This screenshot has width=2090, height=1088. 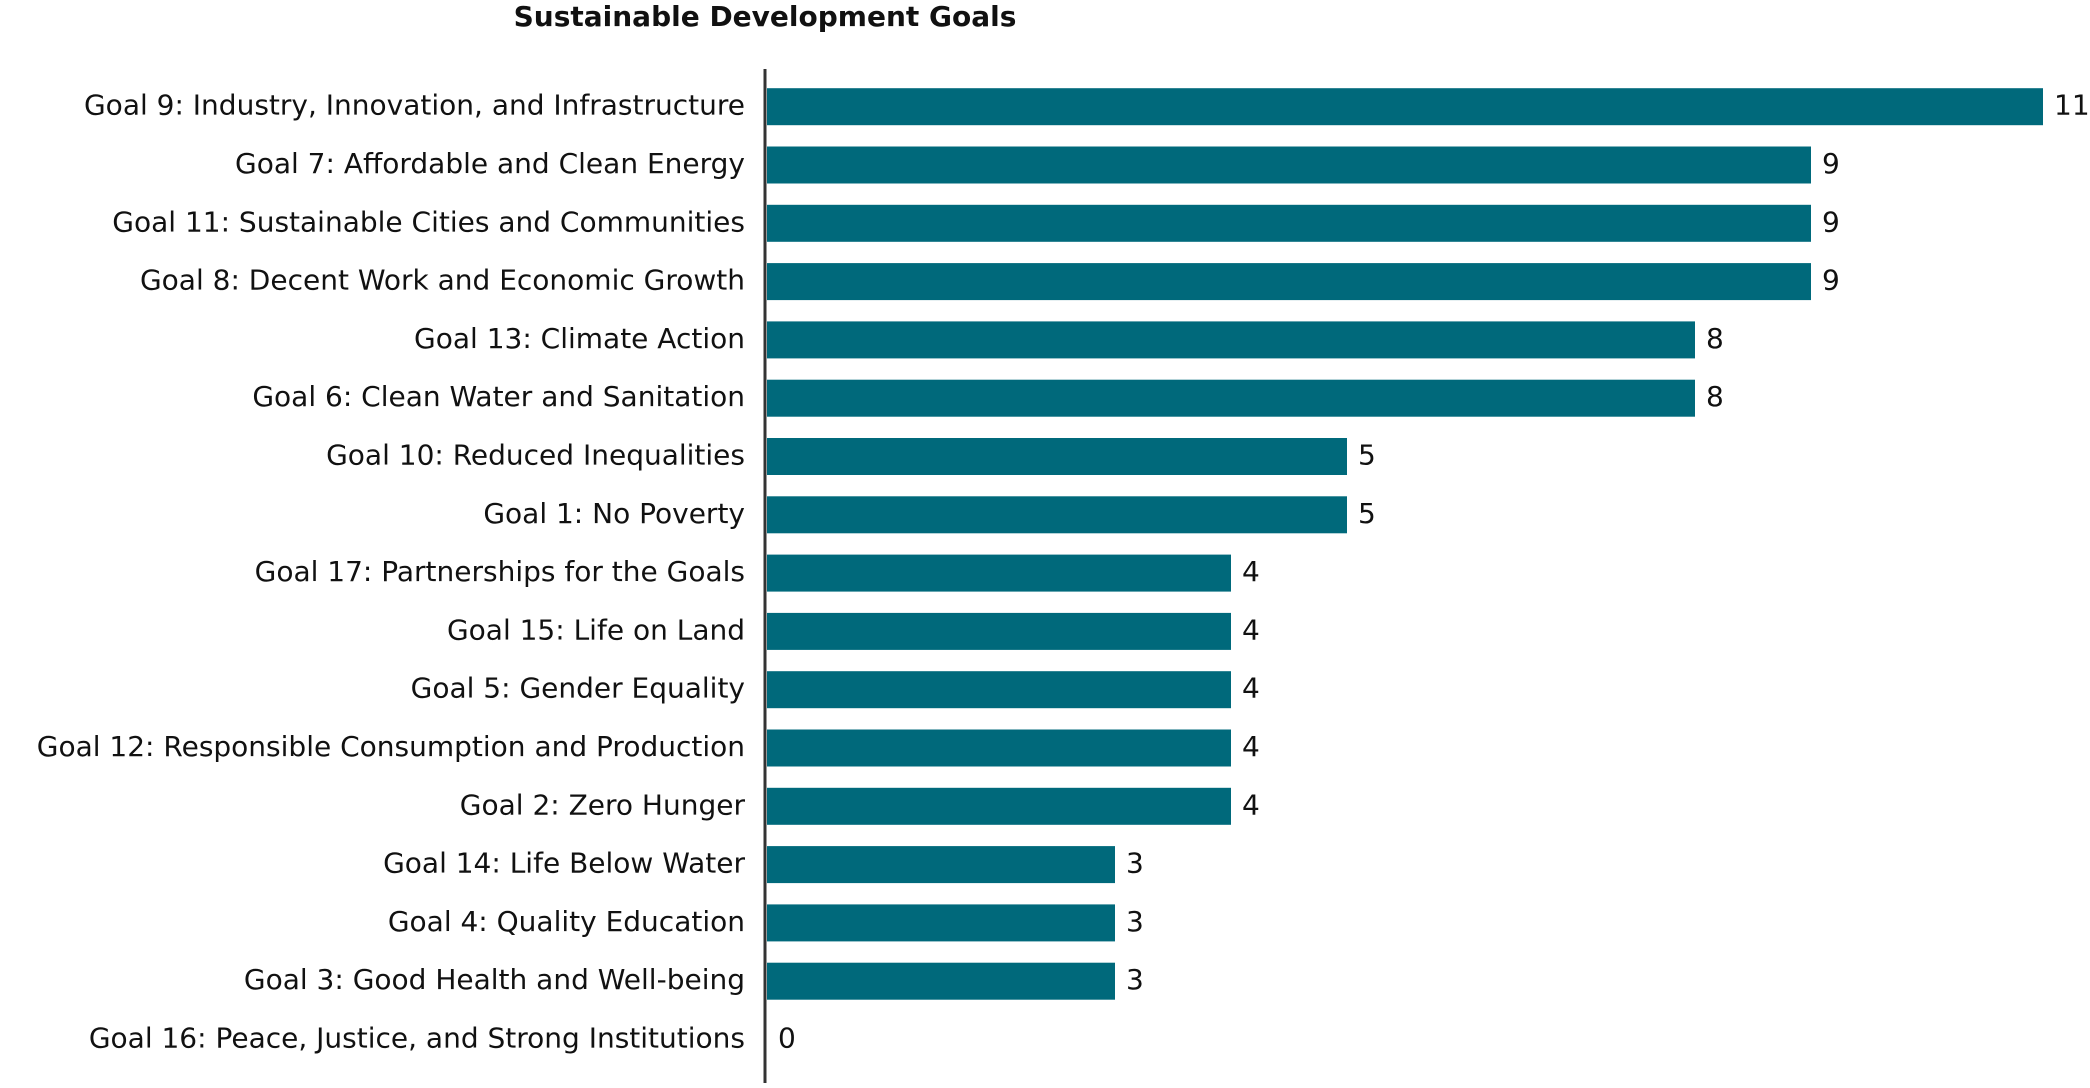 What do you see at coordinates (614, 513) in the screenshot?
I see `category-label: Goal 1: No Poverty` at bounding box center [614, 513].